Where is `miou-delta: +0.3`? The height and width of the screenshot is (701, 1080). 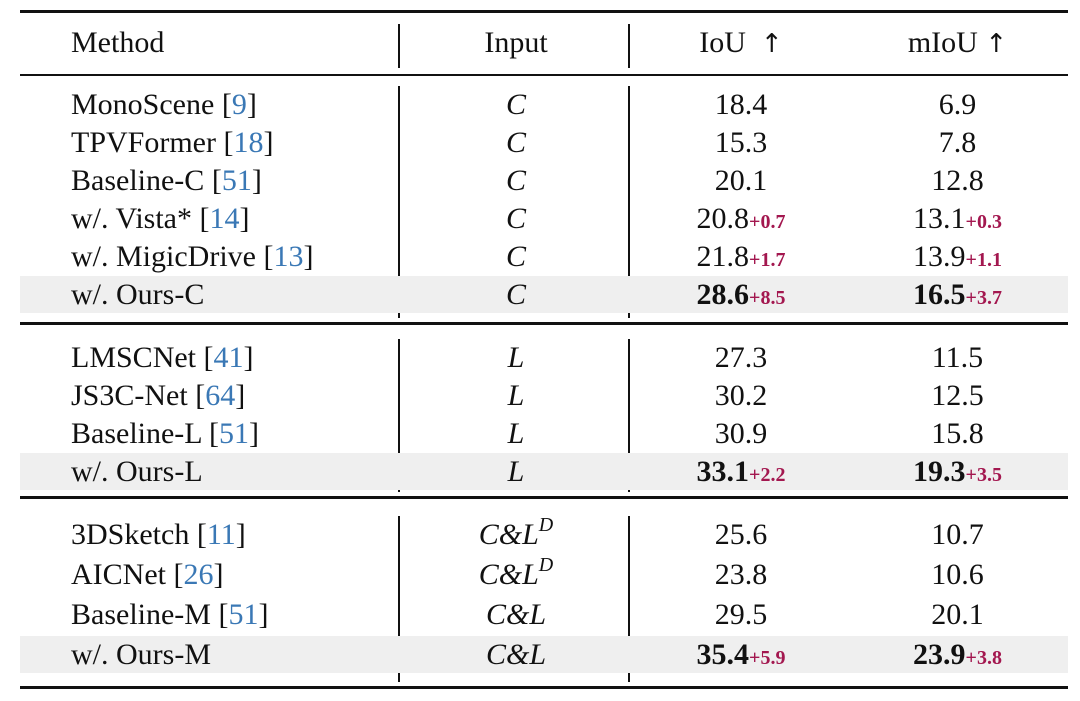
miou-delta: +0.3 is located at coordinates (983, 222).